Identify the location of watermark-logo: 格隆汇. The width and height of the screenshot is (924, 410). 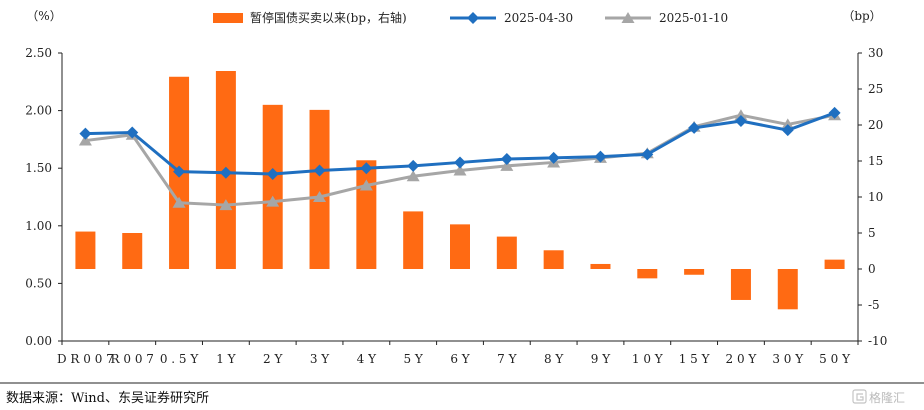
(878, 397).